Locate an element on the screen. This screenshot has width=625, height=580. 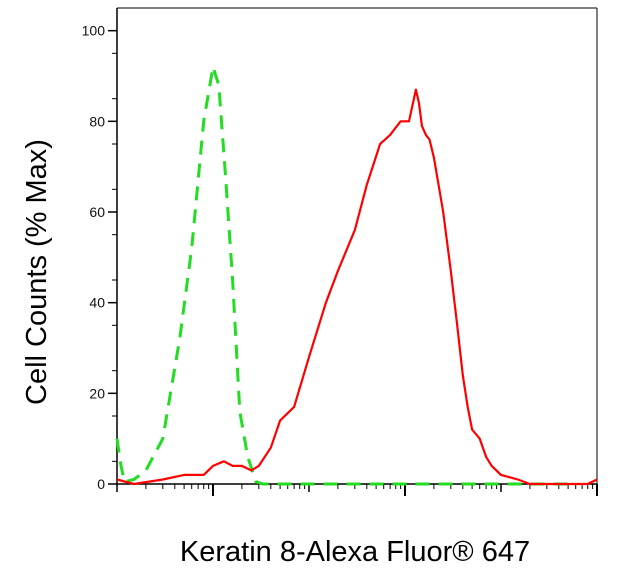
x-axis-label: Keratin 8-Alexa Fluor® 647 is located at coordinates (355, 552).